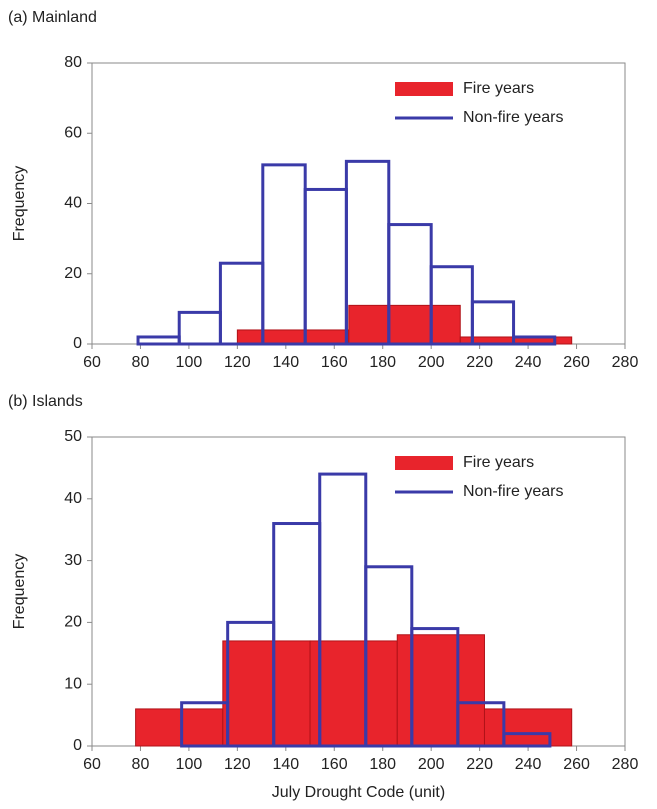 The height and width of the screenshot is (809, 657). Describe the element at coordinates (73, 560) in the screenshot. I see `y-tick-label: 30` at that location.